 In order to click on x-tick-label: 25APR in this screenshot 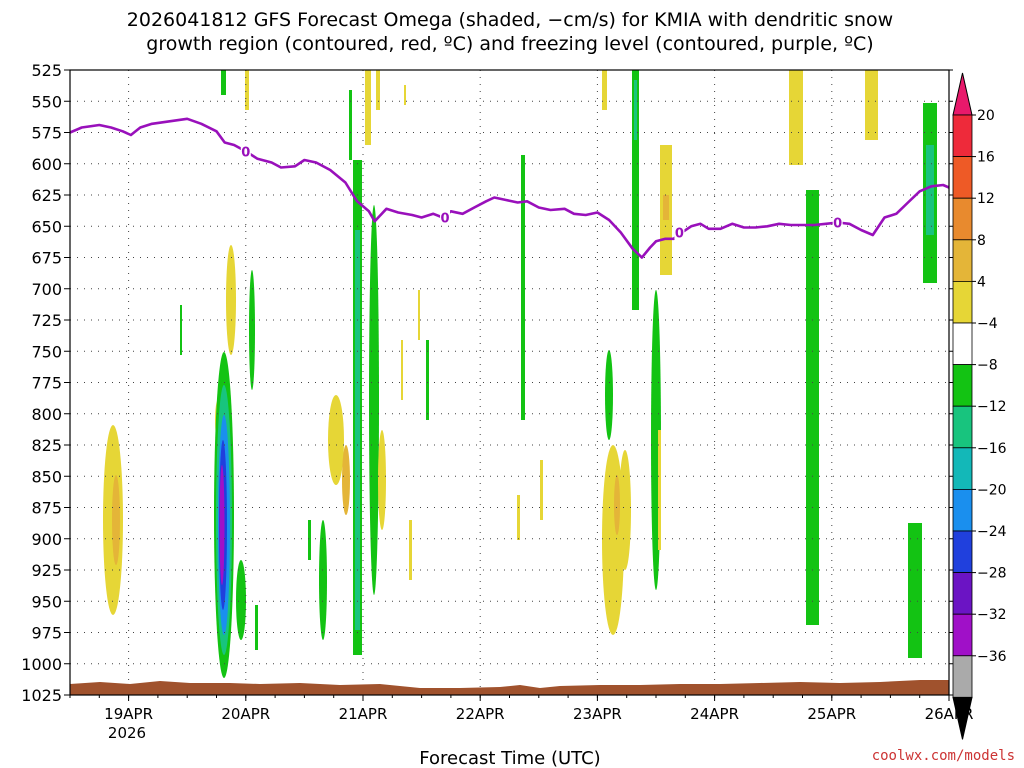, I will do `click(831, 714)`.